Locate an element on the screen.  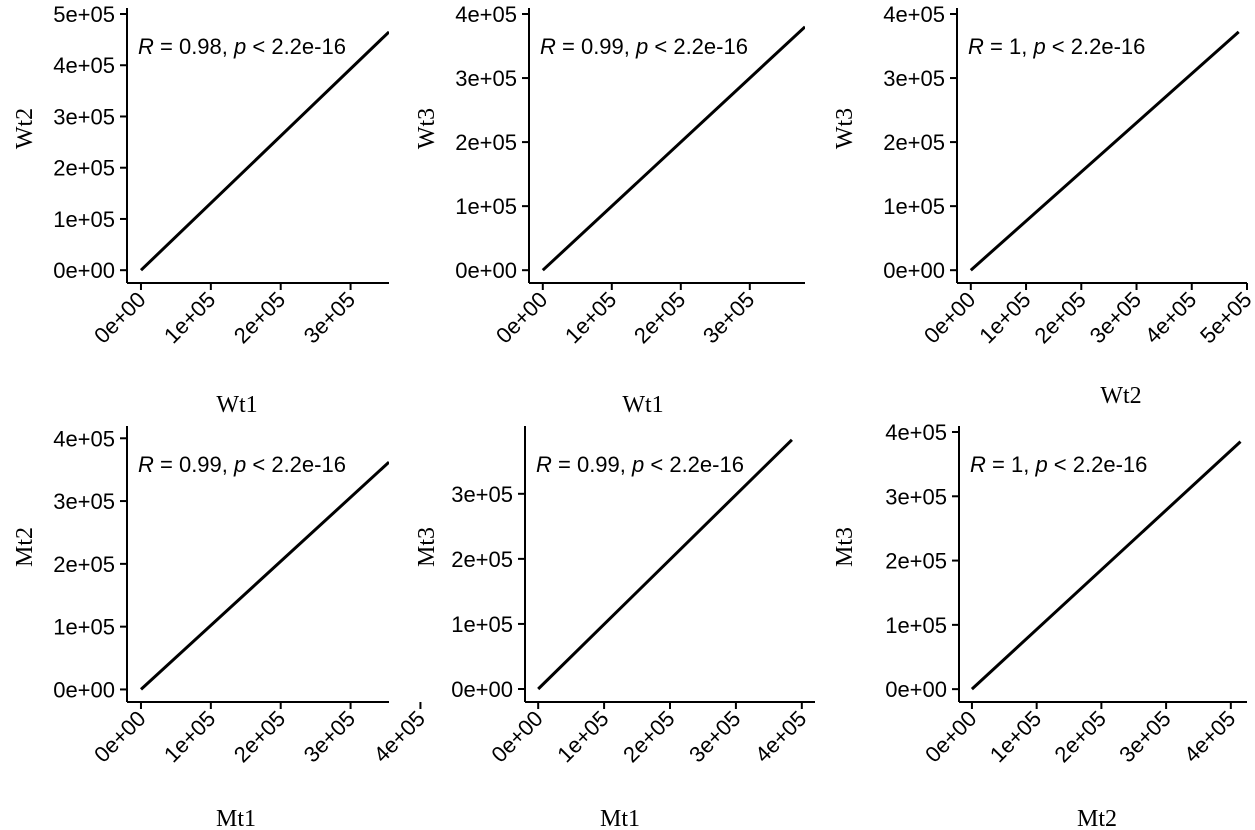
y-tick-label: 5e+05 is located at coordinates (84, 14).